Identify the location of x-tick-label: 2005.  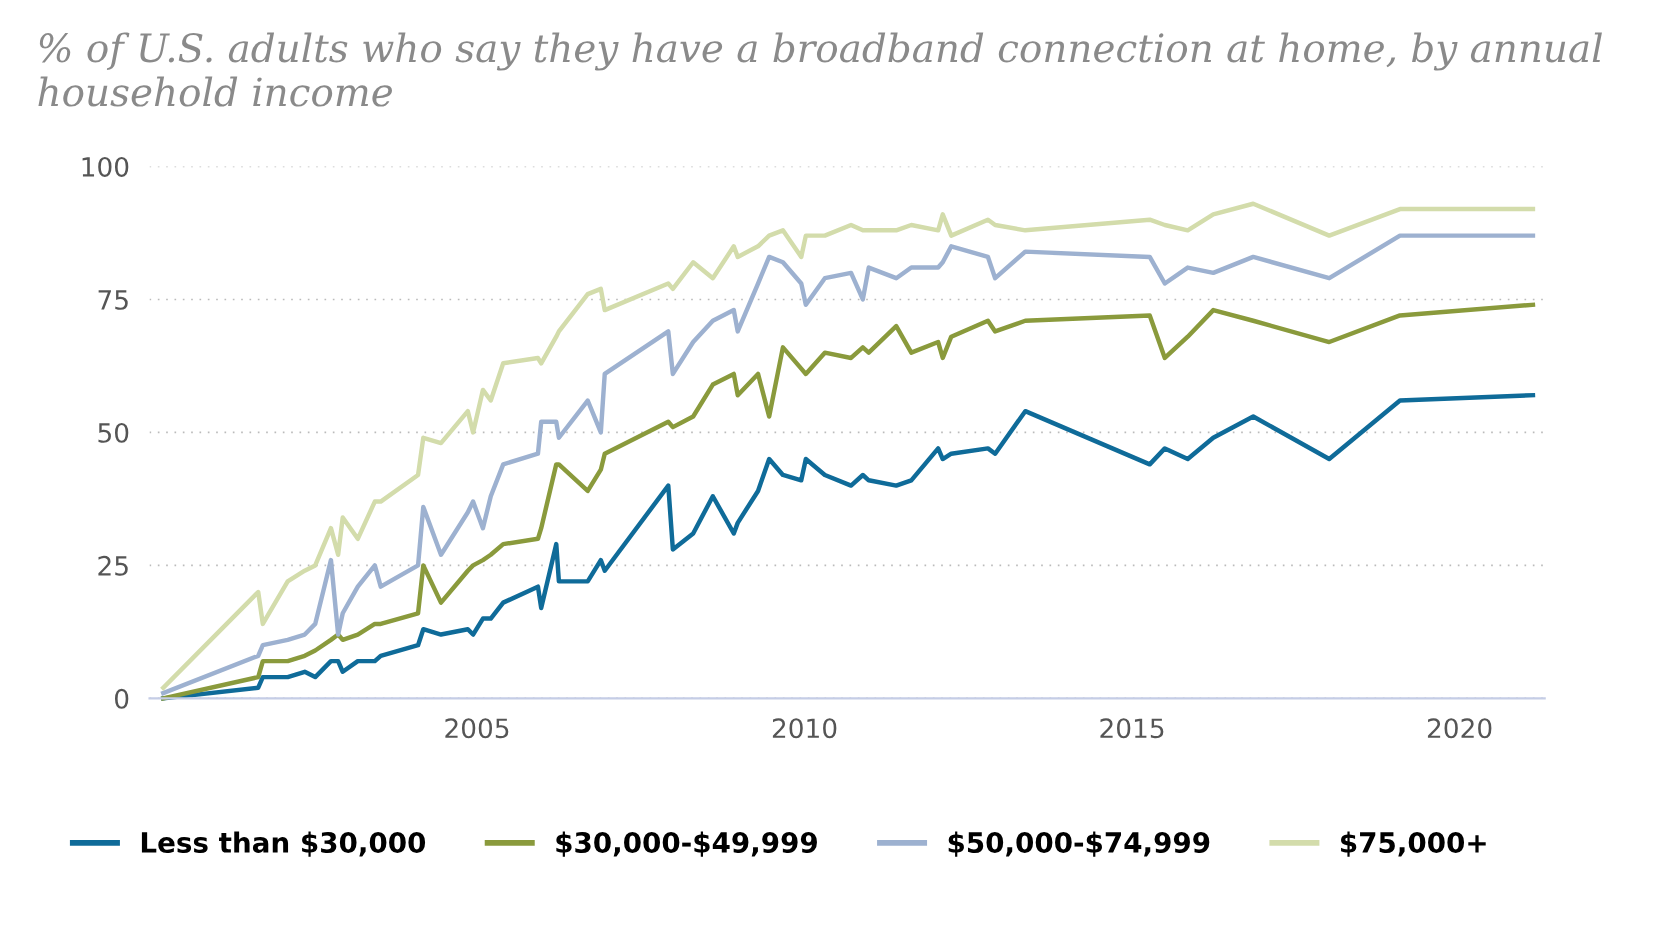
(477, 728).